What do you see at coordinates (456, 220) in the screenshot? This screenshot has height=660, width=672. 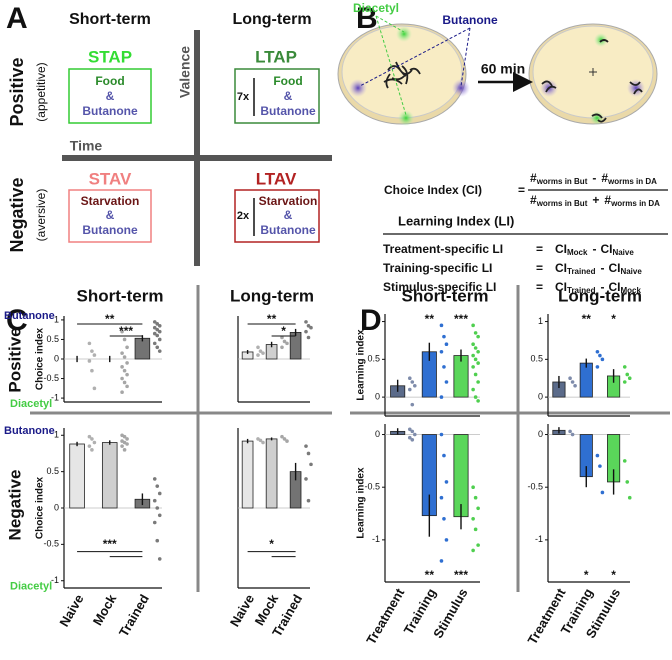 I see `table-title: Learning Index (LI)` at bounding box center [456, 220].